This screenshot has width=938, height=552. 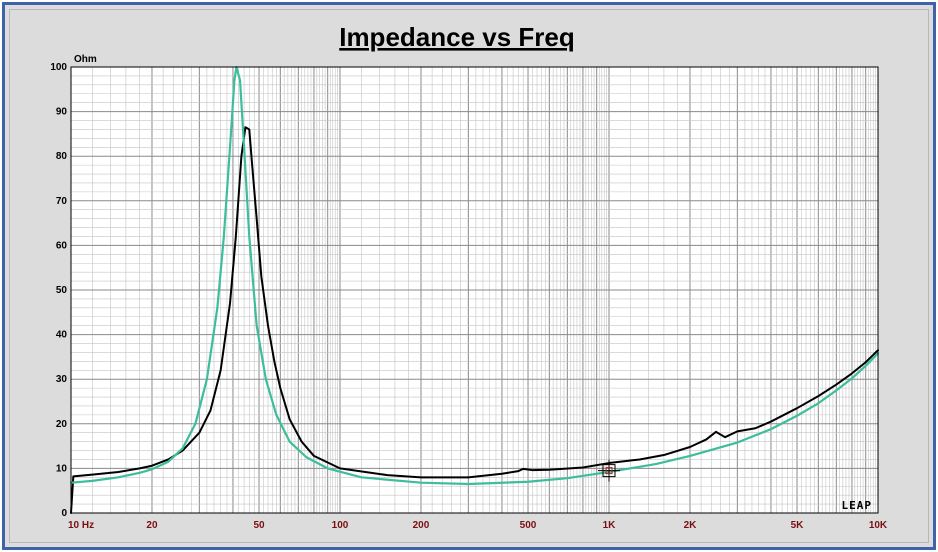 I want to click on y-tick-label: 20, so click(x=62, y=424).